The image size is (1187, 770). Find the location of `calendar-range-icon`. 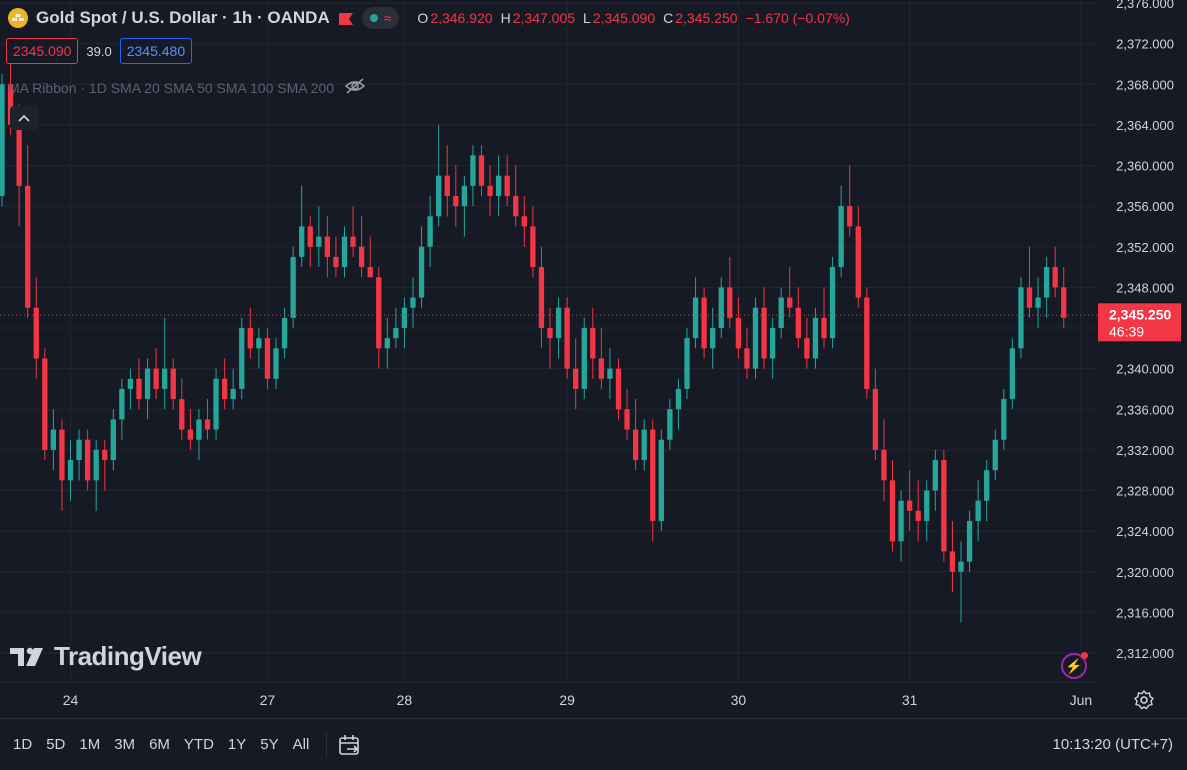

calendar-range-icon is located at coordinates (350, 745).